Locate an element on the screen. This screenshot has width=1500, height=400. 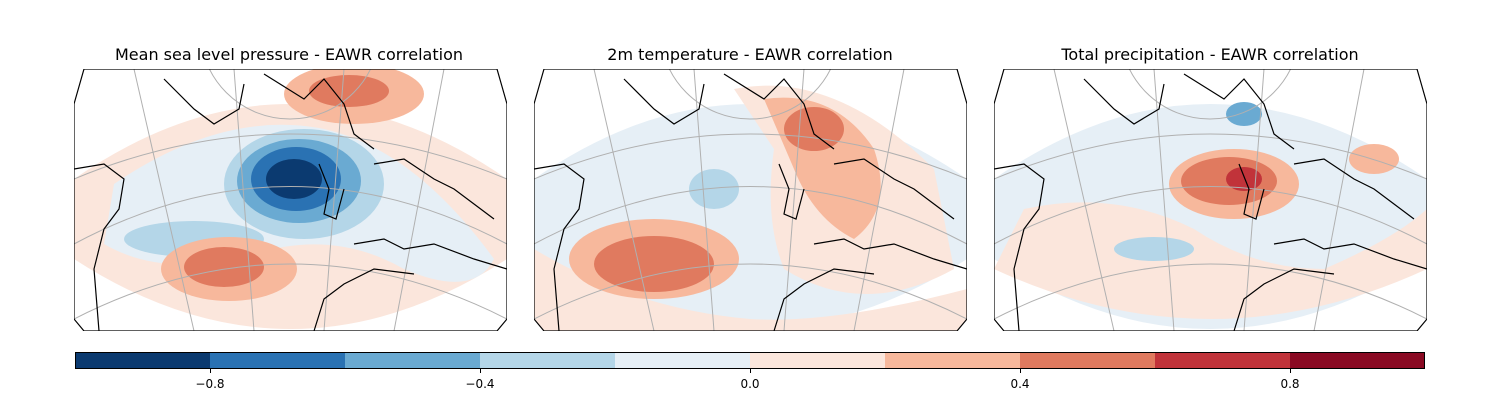
panel-title-t2m: 2m temperature - EAWR correlation is located at coordinates (750, 54).